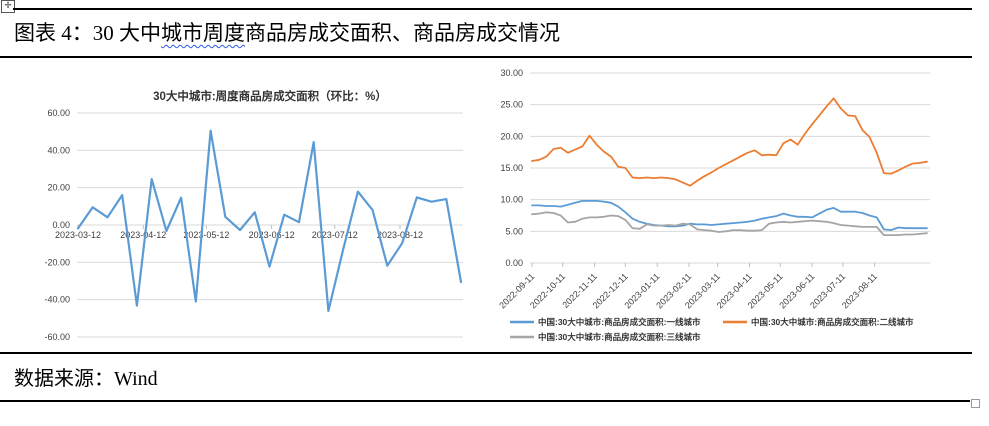 This screenshot has width=989, height=426. I want to click on svg-text: 2023-04-12, so click(143, 235).